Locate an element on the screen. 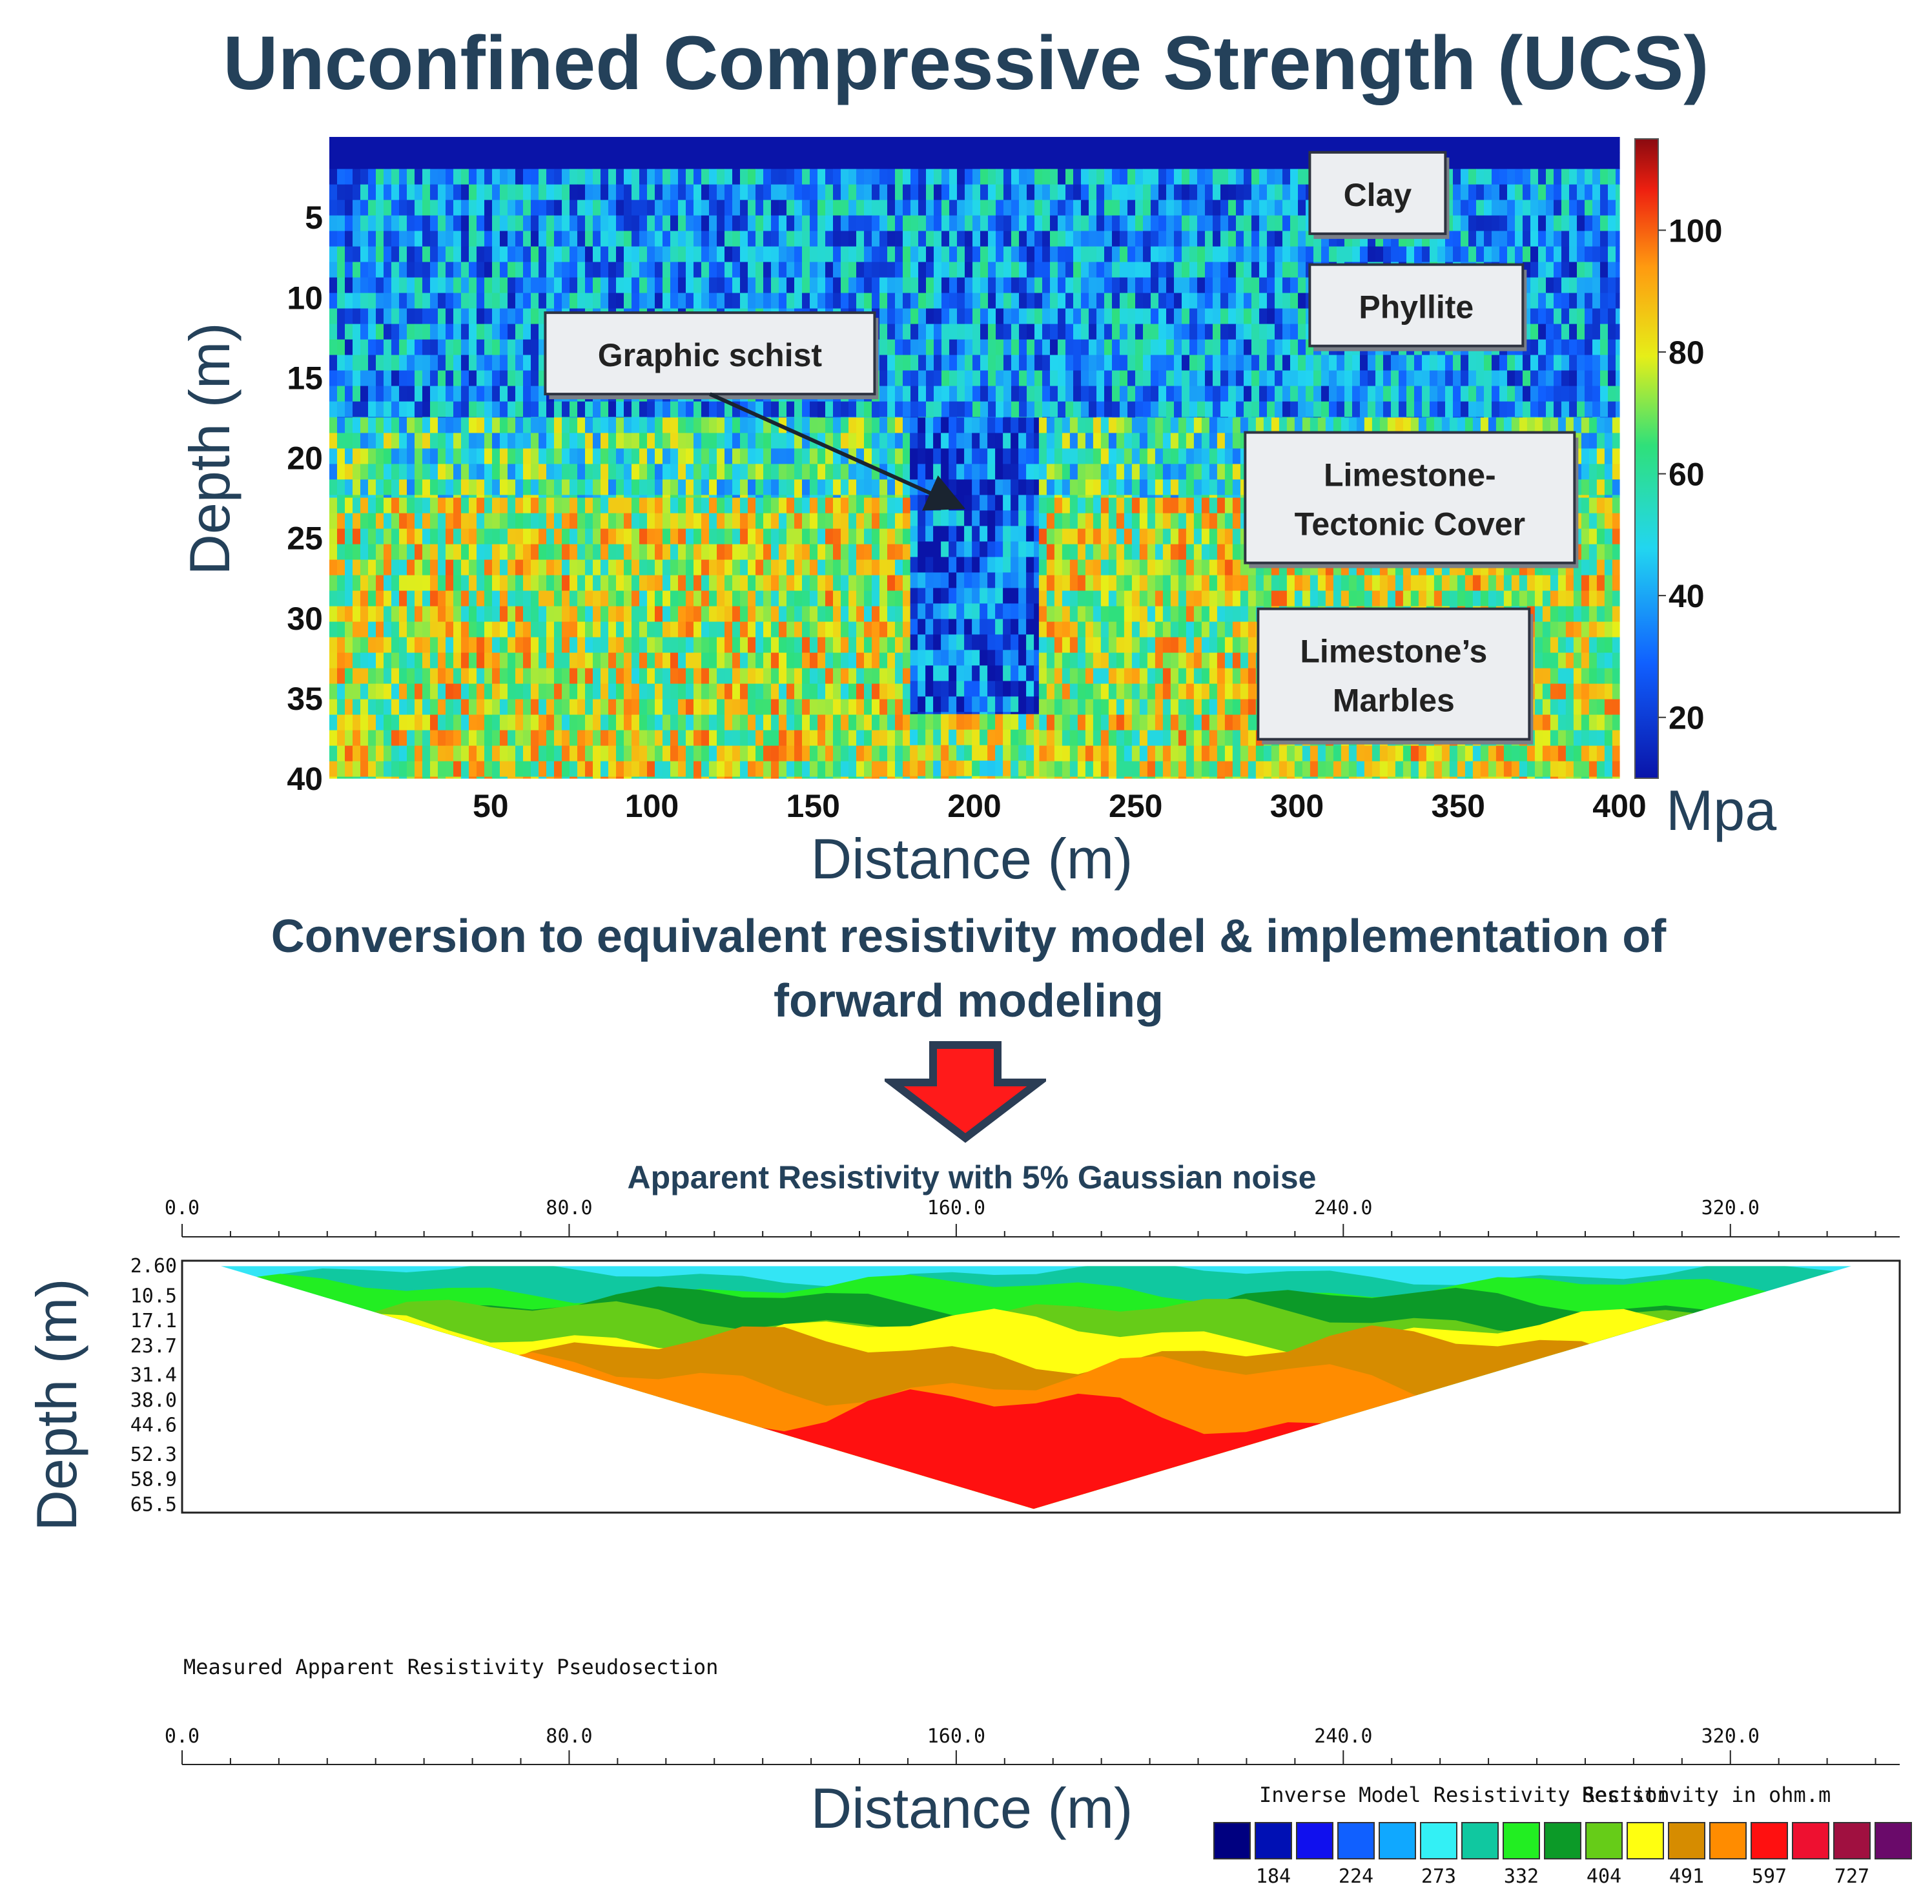 This screenshot has height=1904, width=1932. ucs-x-tick: 200 is located at coordinates (974, 806).